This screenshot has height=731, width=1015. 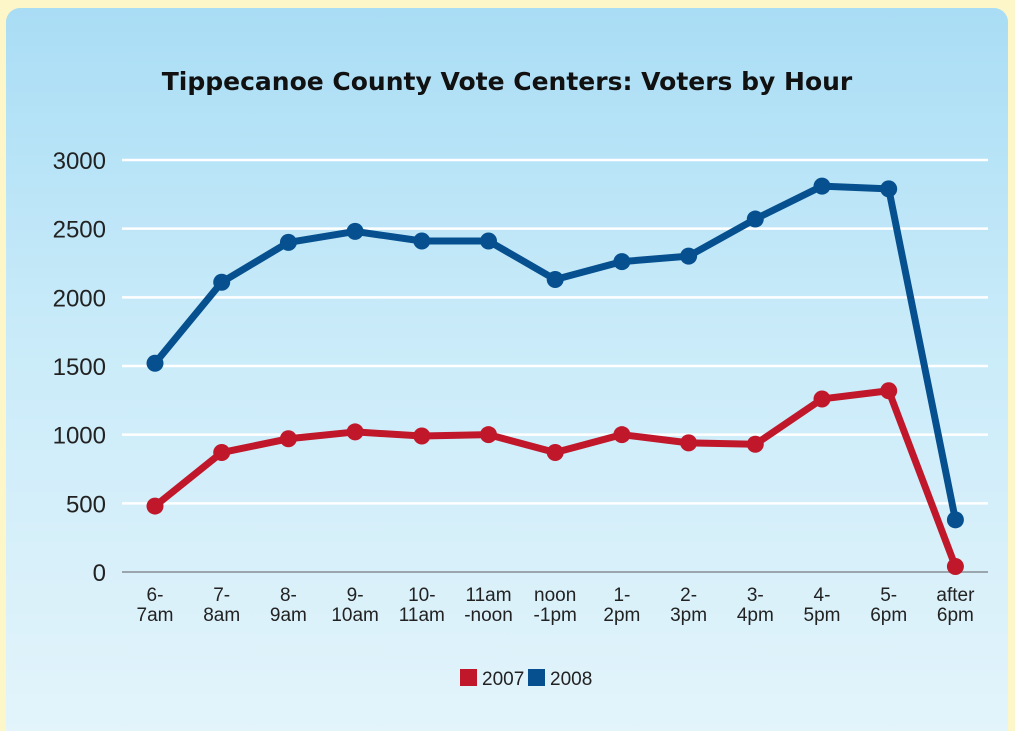 I want to click on x-tick-label: 8am, so click(x=221, y=615).